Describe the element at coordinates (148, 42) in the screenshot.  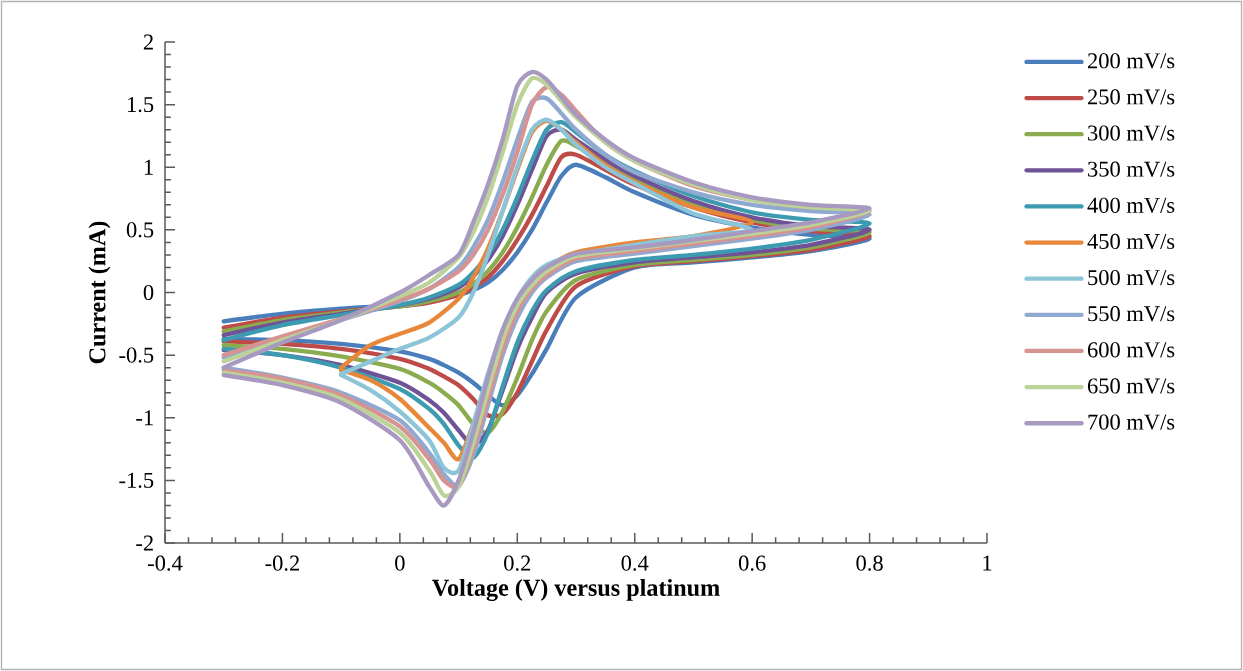
I see `y-tick-label: 2` at that location.